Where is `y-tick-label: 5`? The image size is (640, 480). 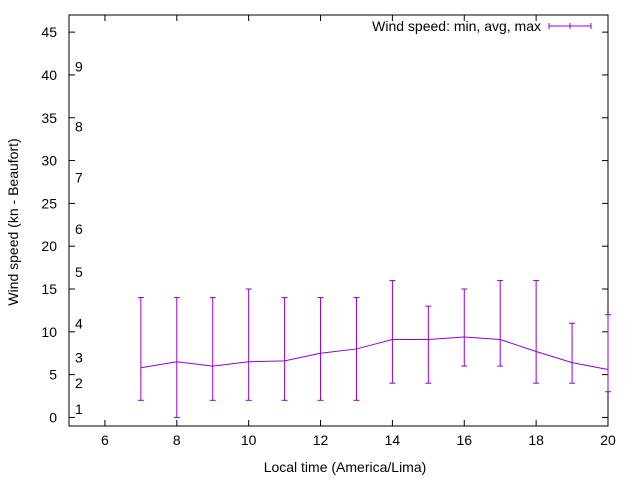
y-tick-label: 5 is located at coordinates (53, 375).